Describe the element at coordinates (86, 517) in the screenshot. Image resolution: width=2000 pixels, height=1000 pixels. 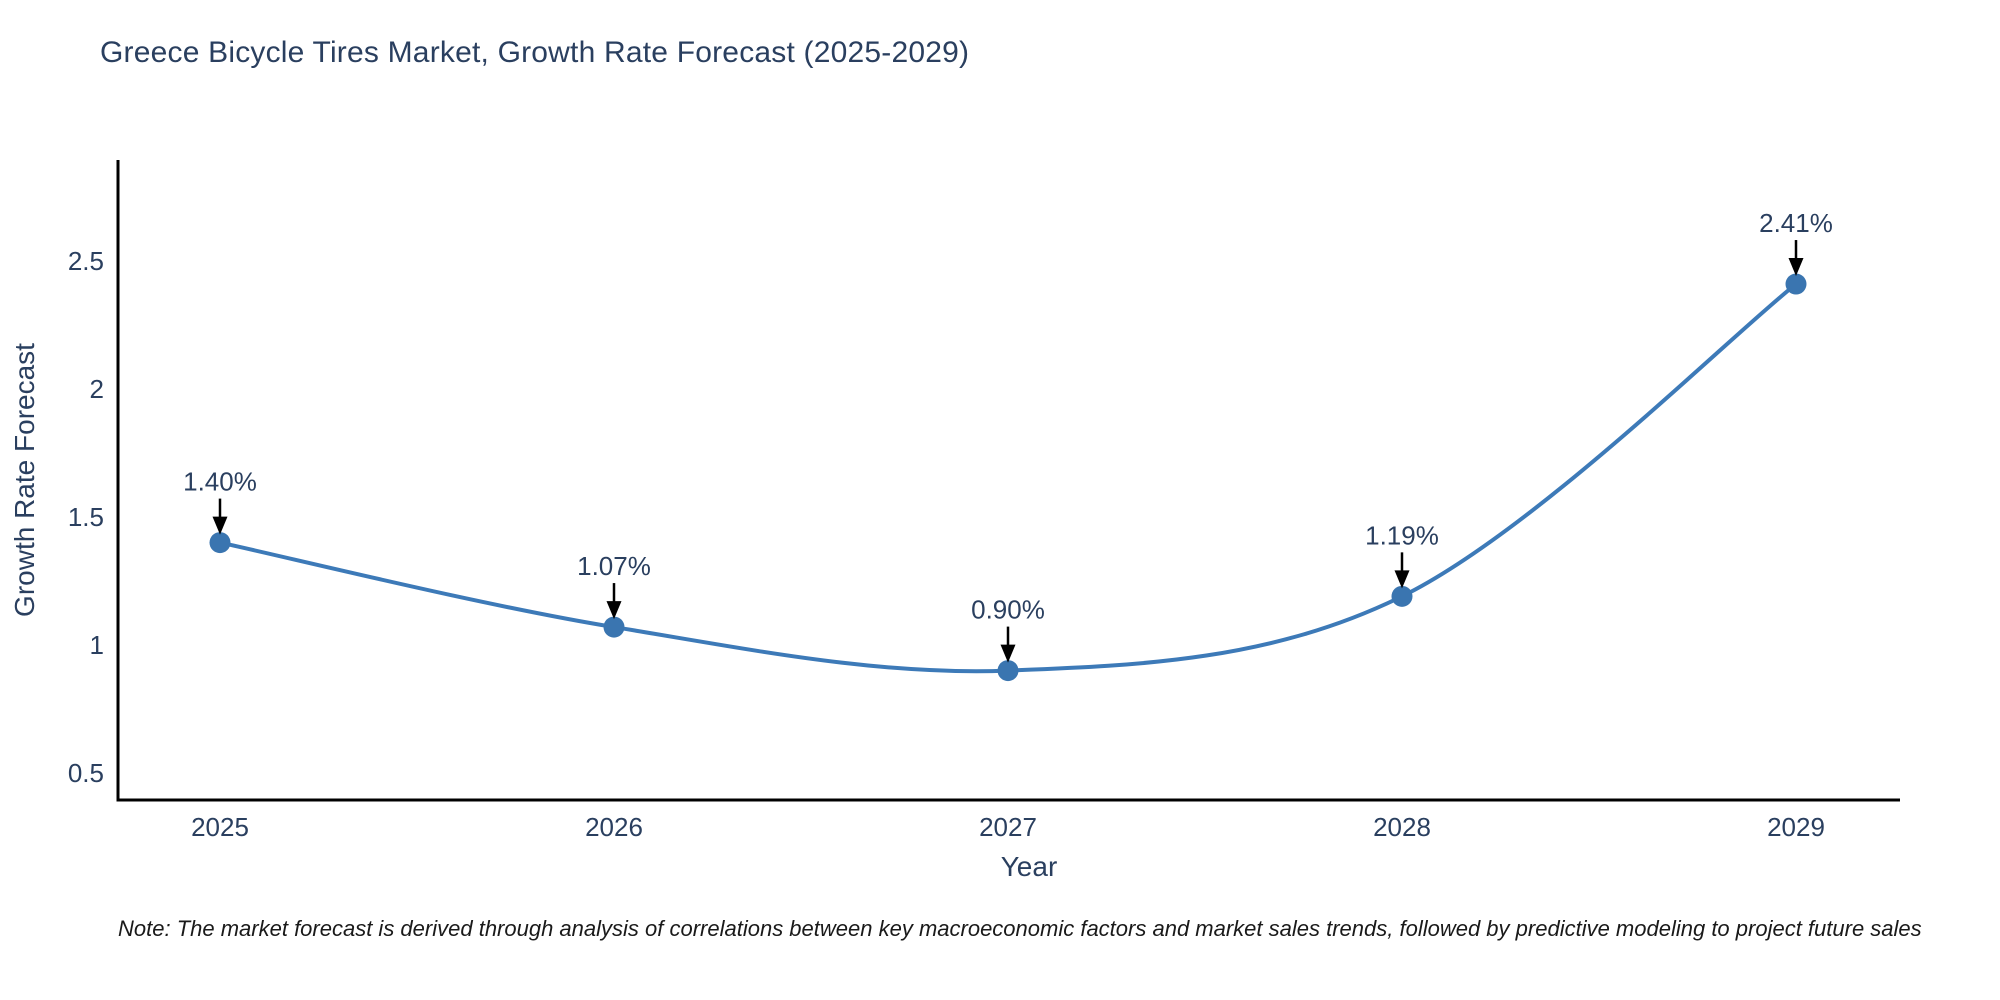
I see `y-tick-label: 1.5` at that location.